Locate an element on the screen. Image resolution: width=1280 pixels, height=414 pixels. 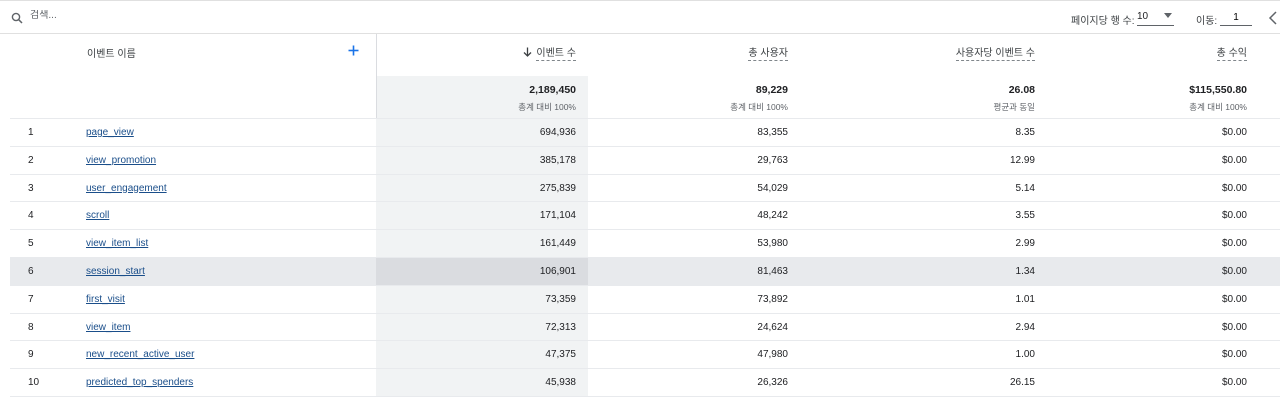
plus-icon is located at coordinates (353, 50).